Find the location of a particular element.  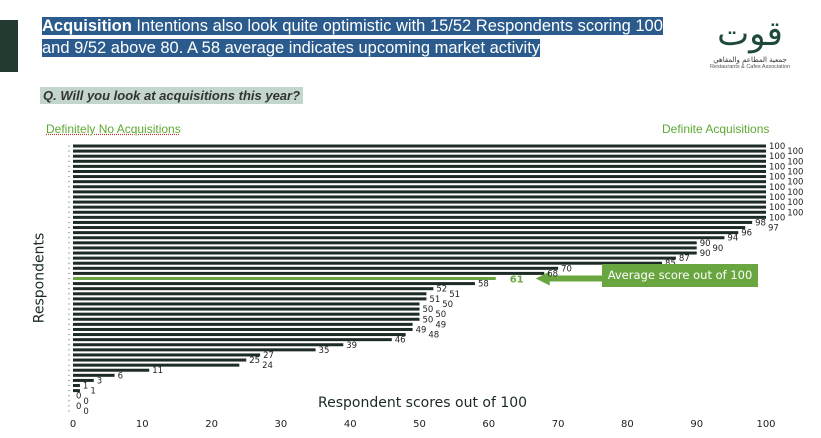

data-label: 35 is located at coordinates (324, 351).